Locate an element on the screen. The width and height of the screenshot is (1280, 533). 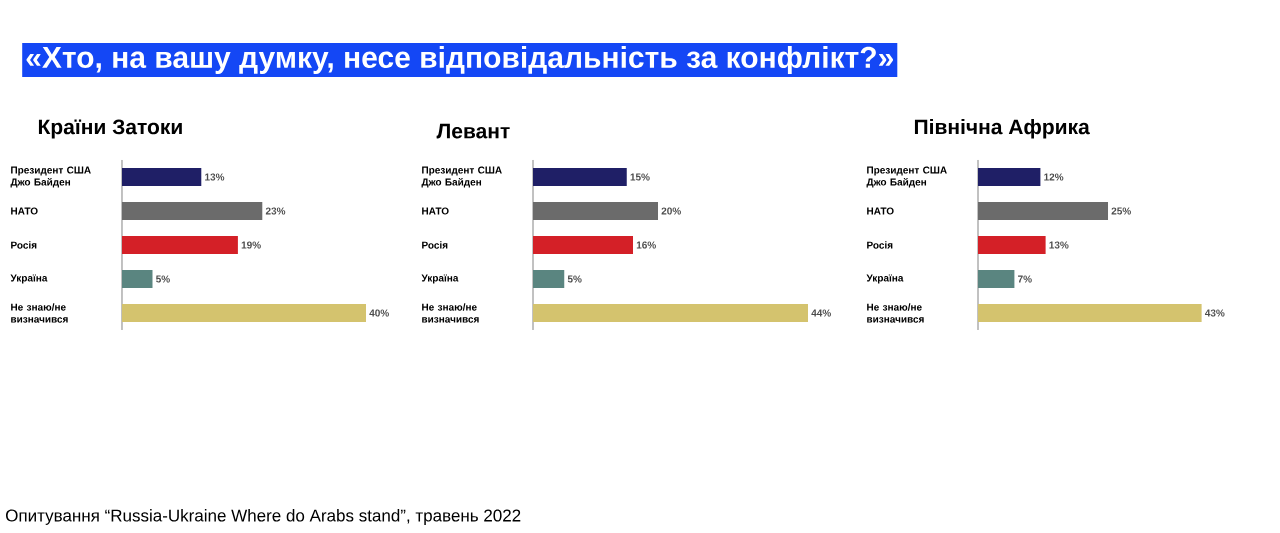
chart-title: Північна Африка is located at coordinates (1002, 128).